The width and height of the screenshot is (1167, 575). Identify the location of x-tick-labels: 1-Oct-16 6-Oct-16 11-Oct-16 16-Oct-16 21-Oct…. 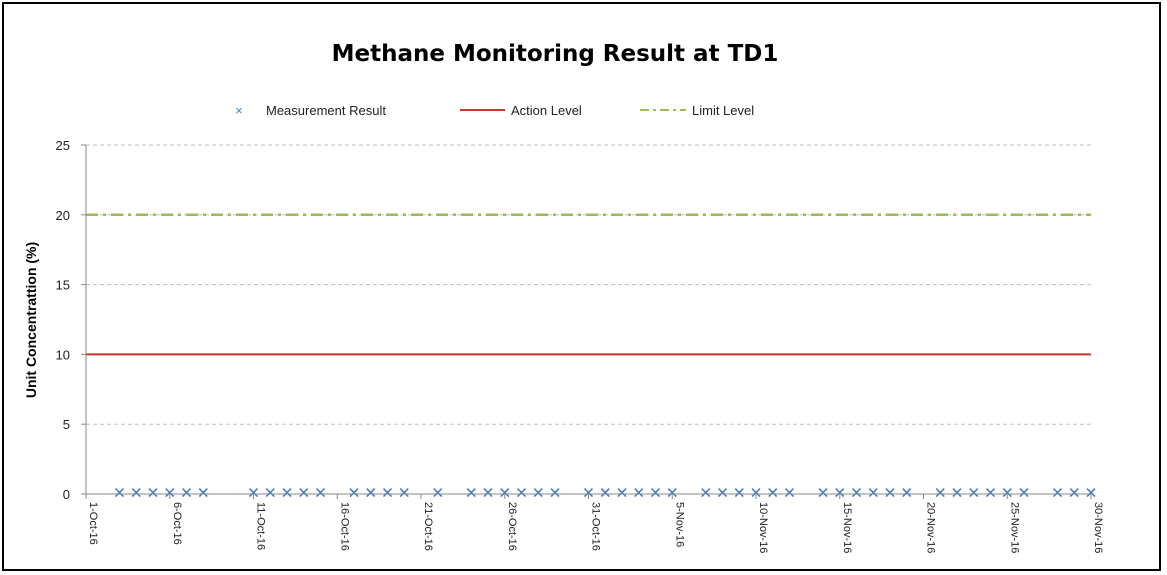
(594, 523).